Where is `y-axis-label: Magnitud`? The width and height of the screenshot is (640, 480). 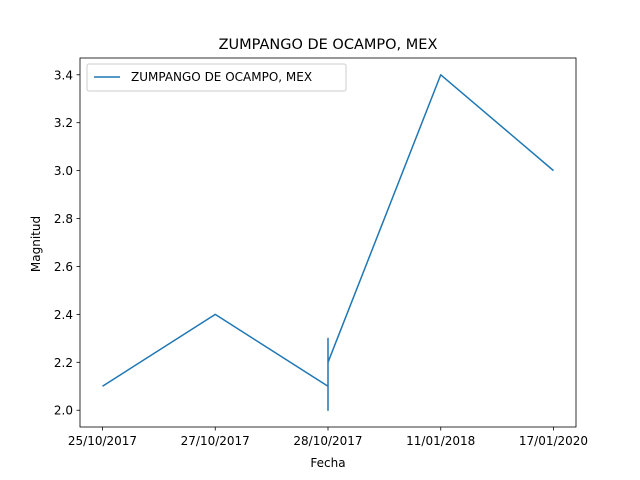
y-axis-label: Magnitud is located at coordinates (36, 244).